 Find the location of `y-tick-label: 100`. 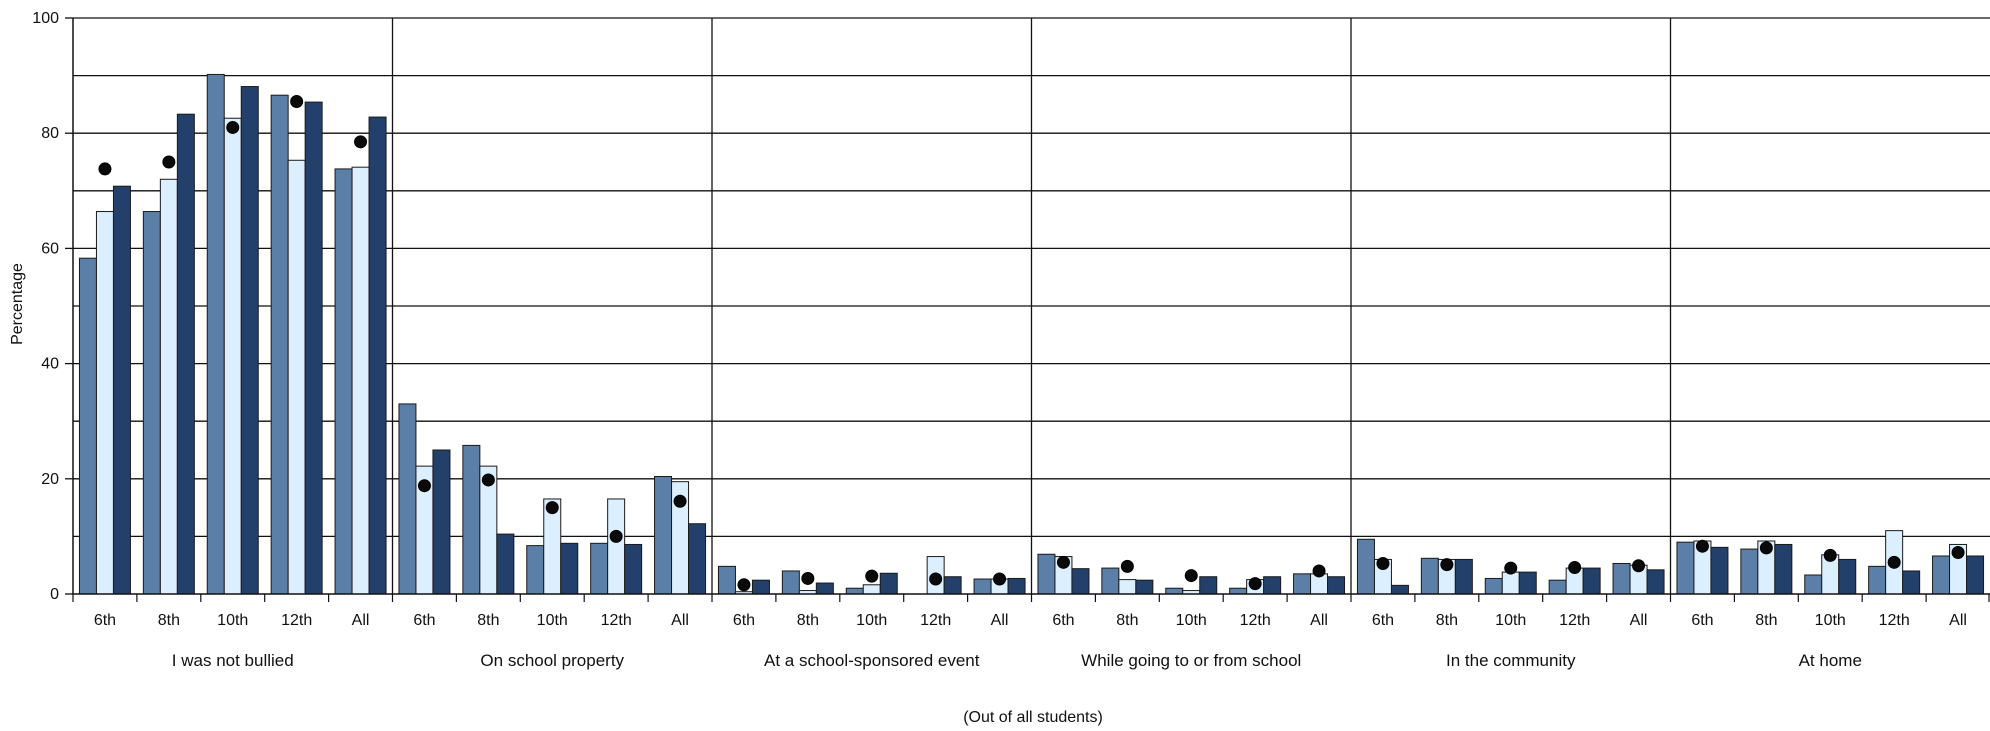

y-tick-label: 100 is located at coordinates (45, 18).